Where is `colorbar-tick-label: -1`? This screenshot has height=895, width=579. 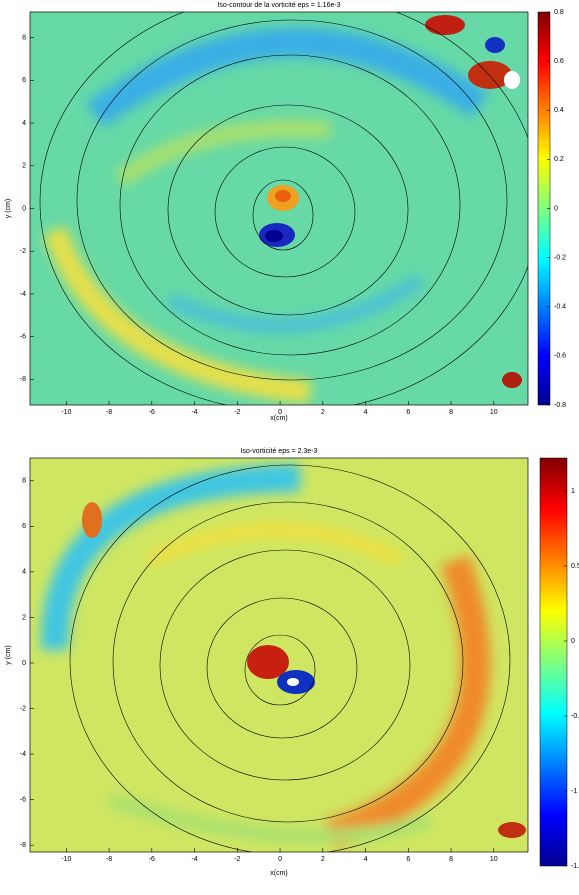
colorbar-tick-label: -1 is located at coordinates (574, 791).